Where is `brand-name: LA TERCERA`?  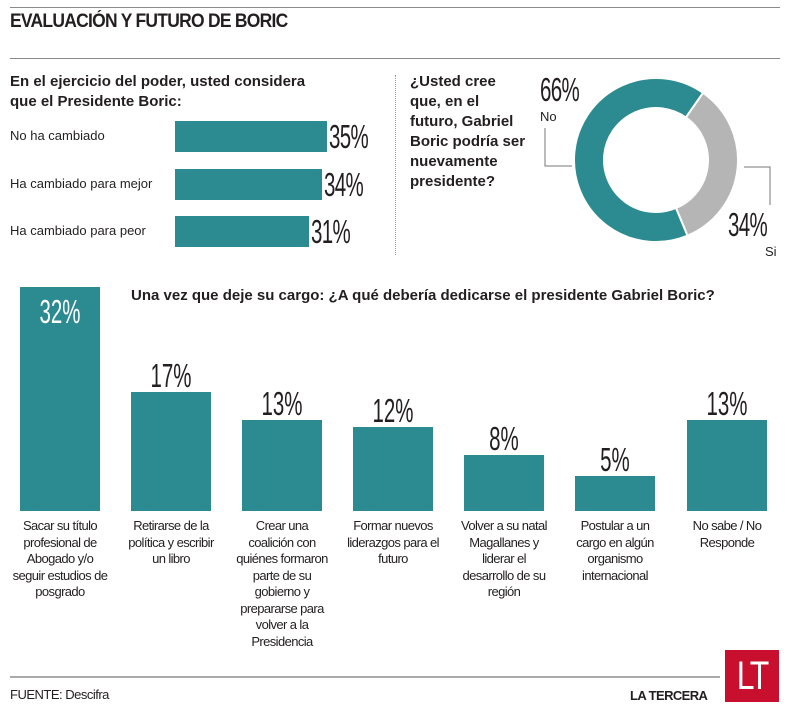 brand-name: LA TERCERA is located at coordinates (669, 695).